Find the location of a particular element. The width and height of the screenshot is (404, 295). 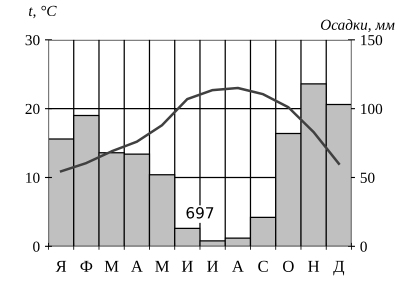

x-tick-label: О is located at coordinates (288, 266).